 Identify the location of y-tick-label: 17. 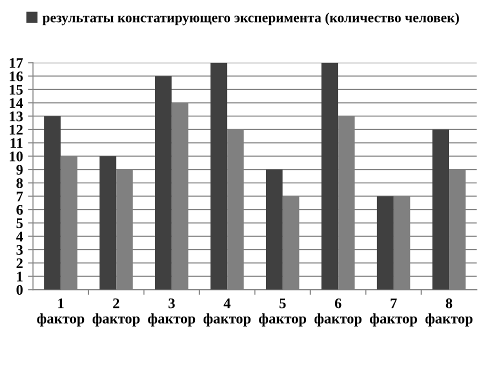
(16, 63).